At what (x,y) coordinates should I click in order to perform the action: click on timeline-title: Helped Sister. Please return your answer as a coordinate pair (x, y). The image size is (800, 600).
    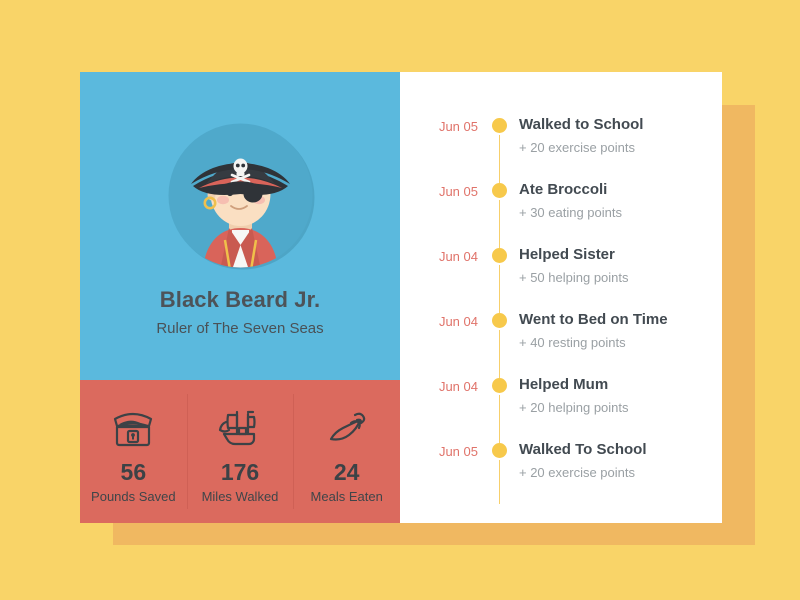
    Looking at the image, I should click on (567, 254).